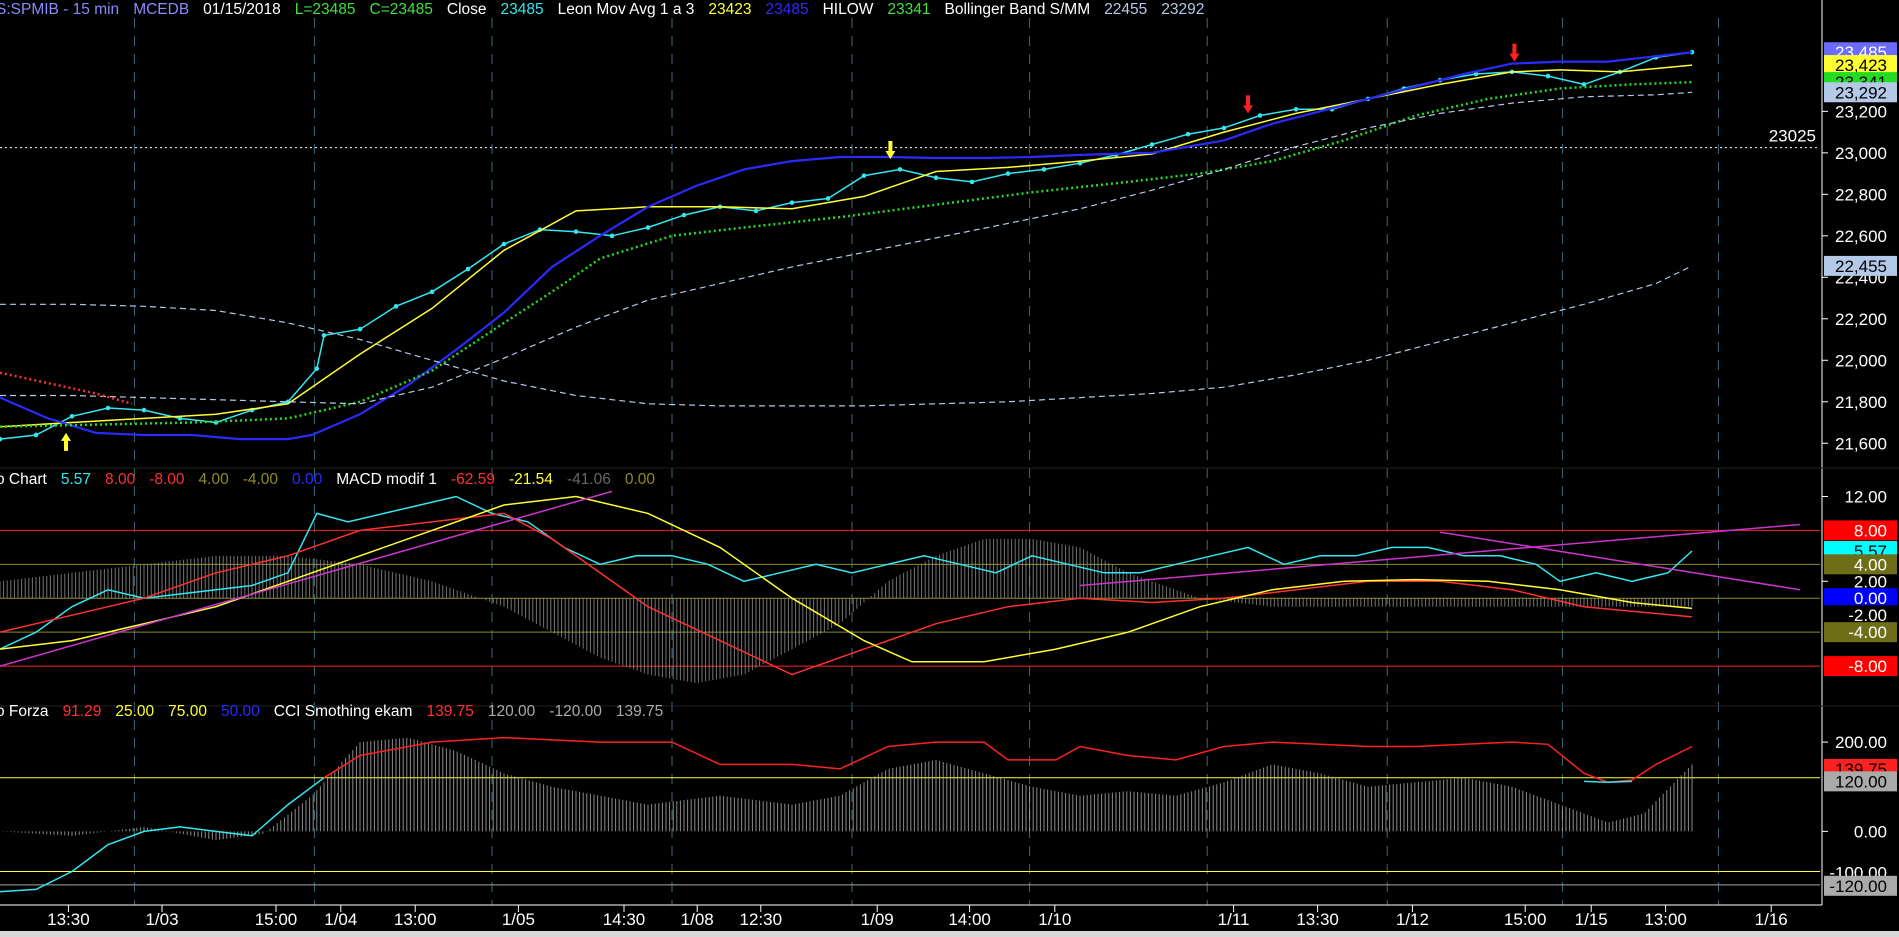 The height and width of the screenshot is (937, 1899). What do you see at coordinates (167, 479) in the screenshot?
I see `macd-header-item: -8.00` at bounding box center [167, 479].